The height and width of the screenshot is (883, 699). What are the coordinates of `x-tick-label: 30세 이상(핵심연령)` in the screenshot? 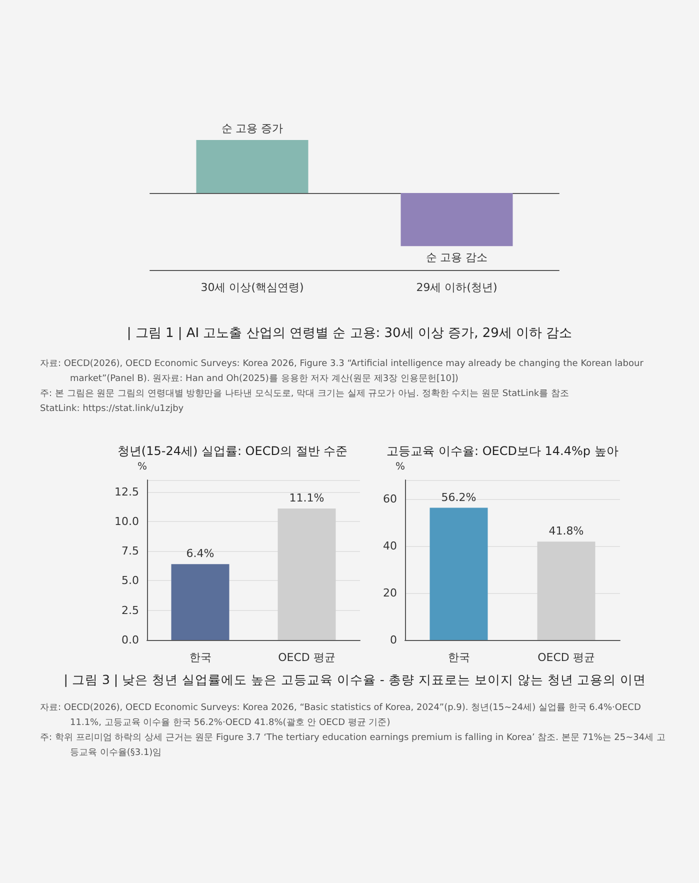 It's located at (252, 287).